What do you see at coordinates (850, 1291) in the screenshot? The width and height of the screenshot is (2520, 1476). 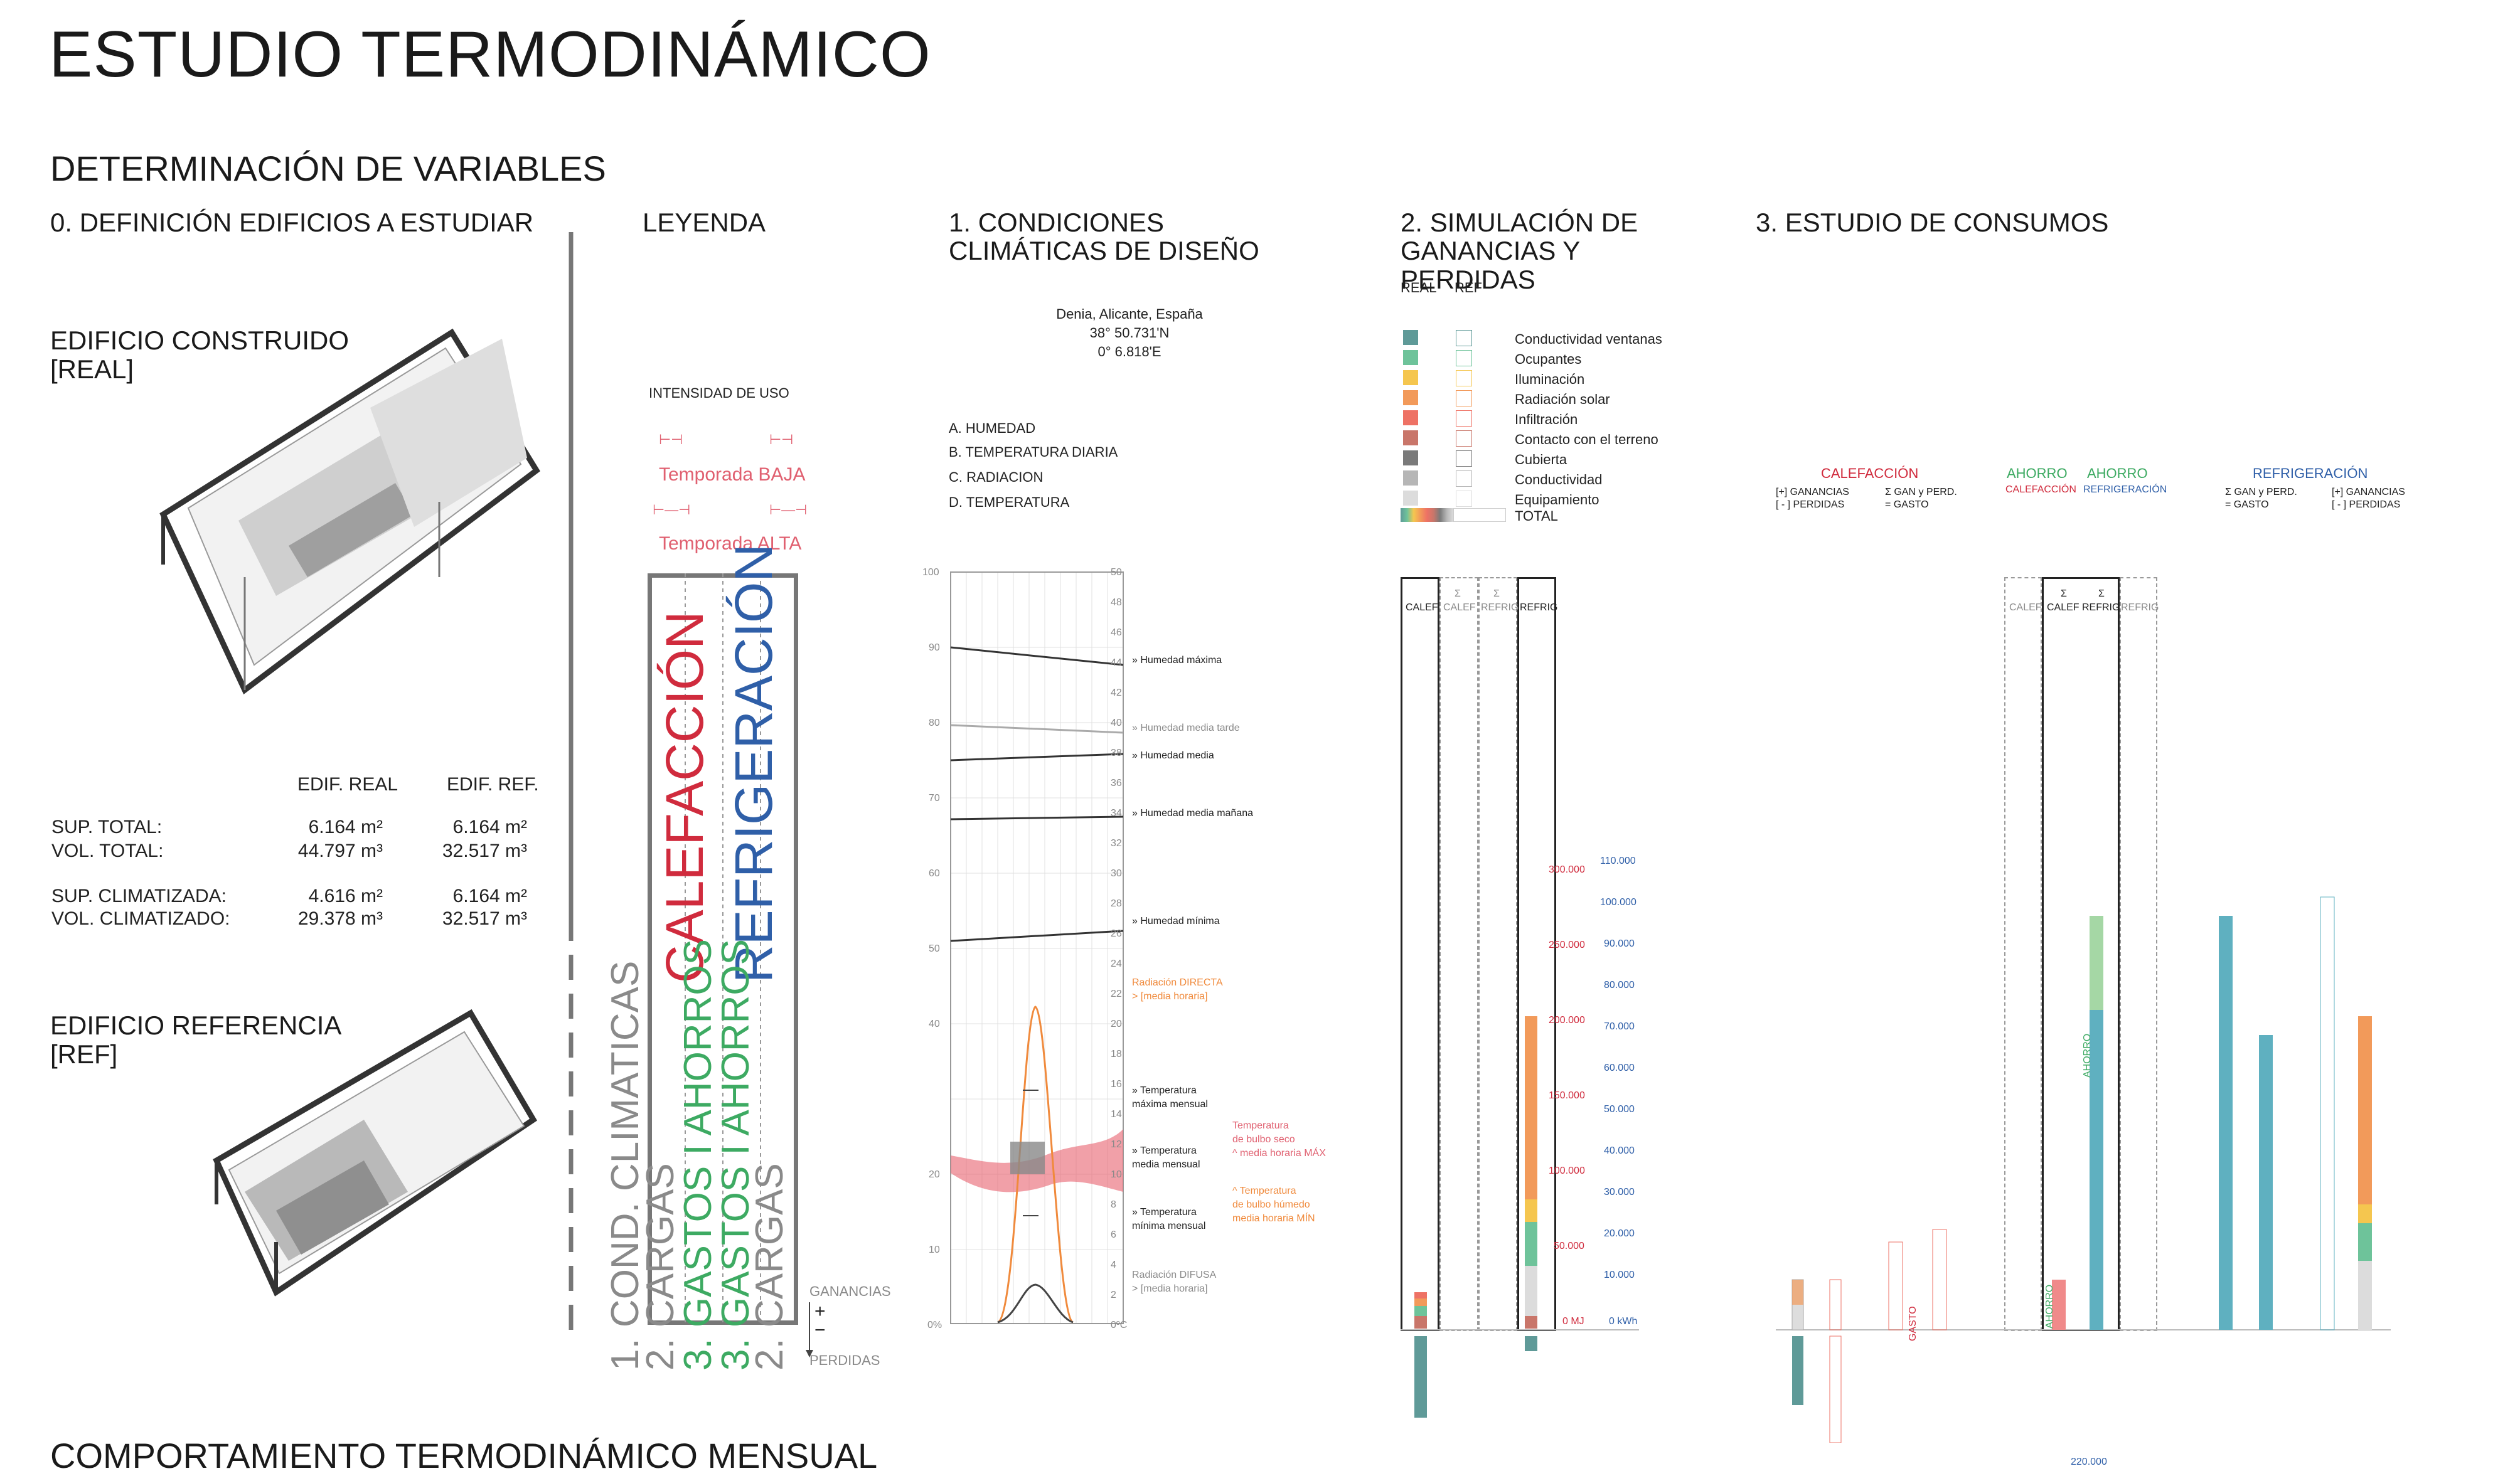 I see `legend-ganancias: GANANCIAS` at bounding box center [850, 1291].